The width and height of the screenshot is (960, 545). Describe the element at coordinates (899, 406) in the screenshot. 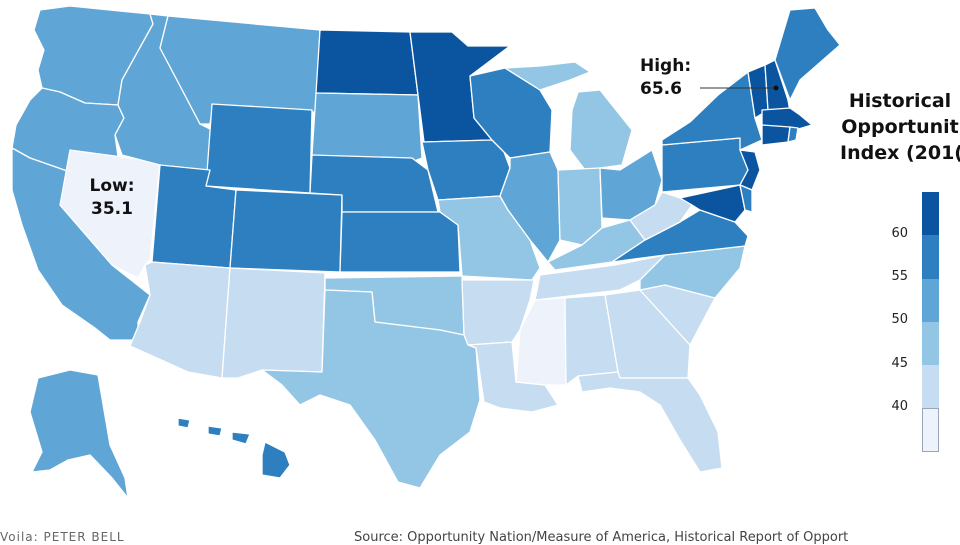

I see `legend-tick-label: 40` at that location.